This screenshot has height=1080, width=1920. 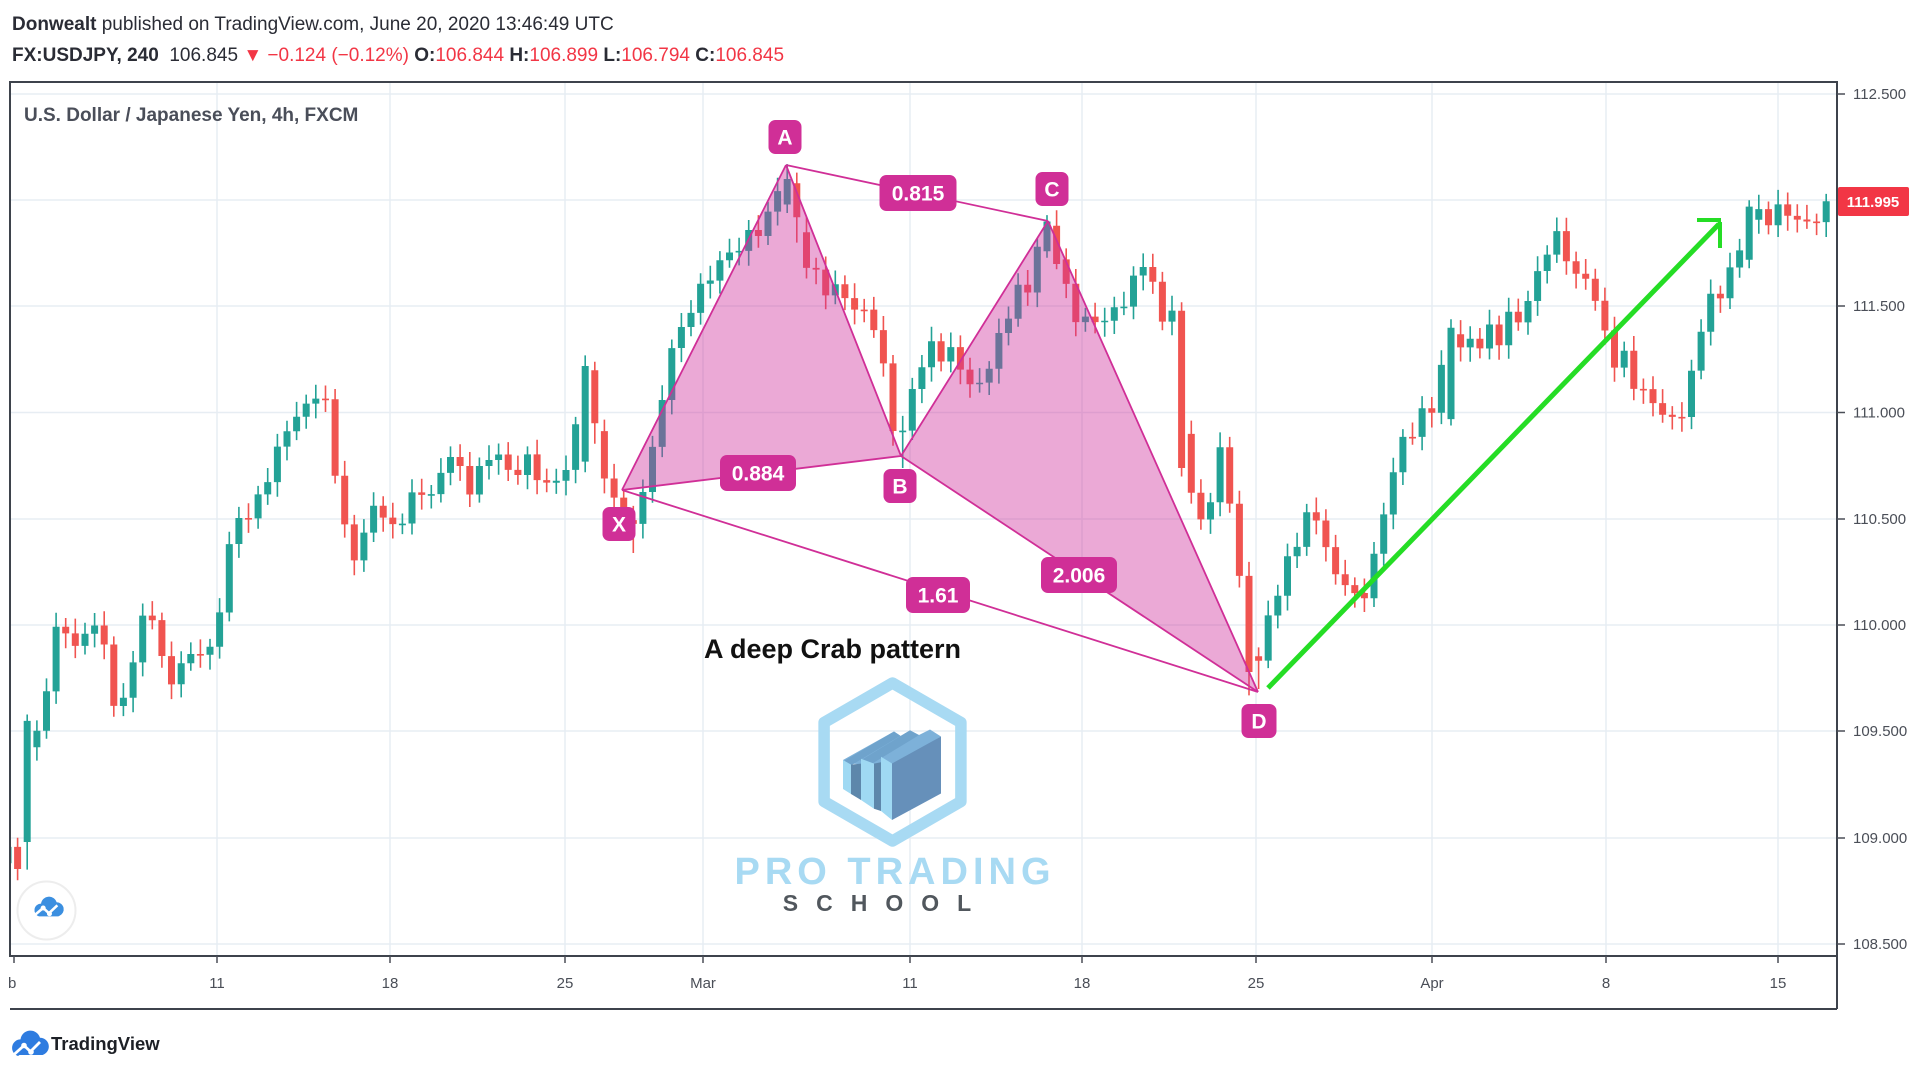 I want to click on svg-text: C, so click(x=1051, y=189).